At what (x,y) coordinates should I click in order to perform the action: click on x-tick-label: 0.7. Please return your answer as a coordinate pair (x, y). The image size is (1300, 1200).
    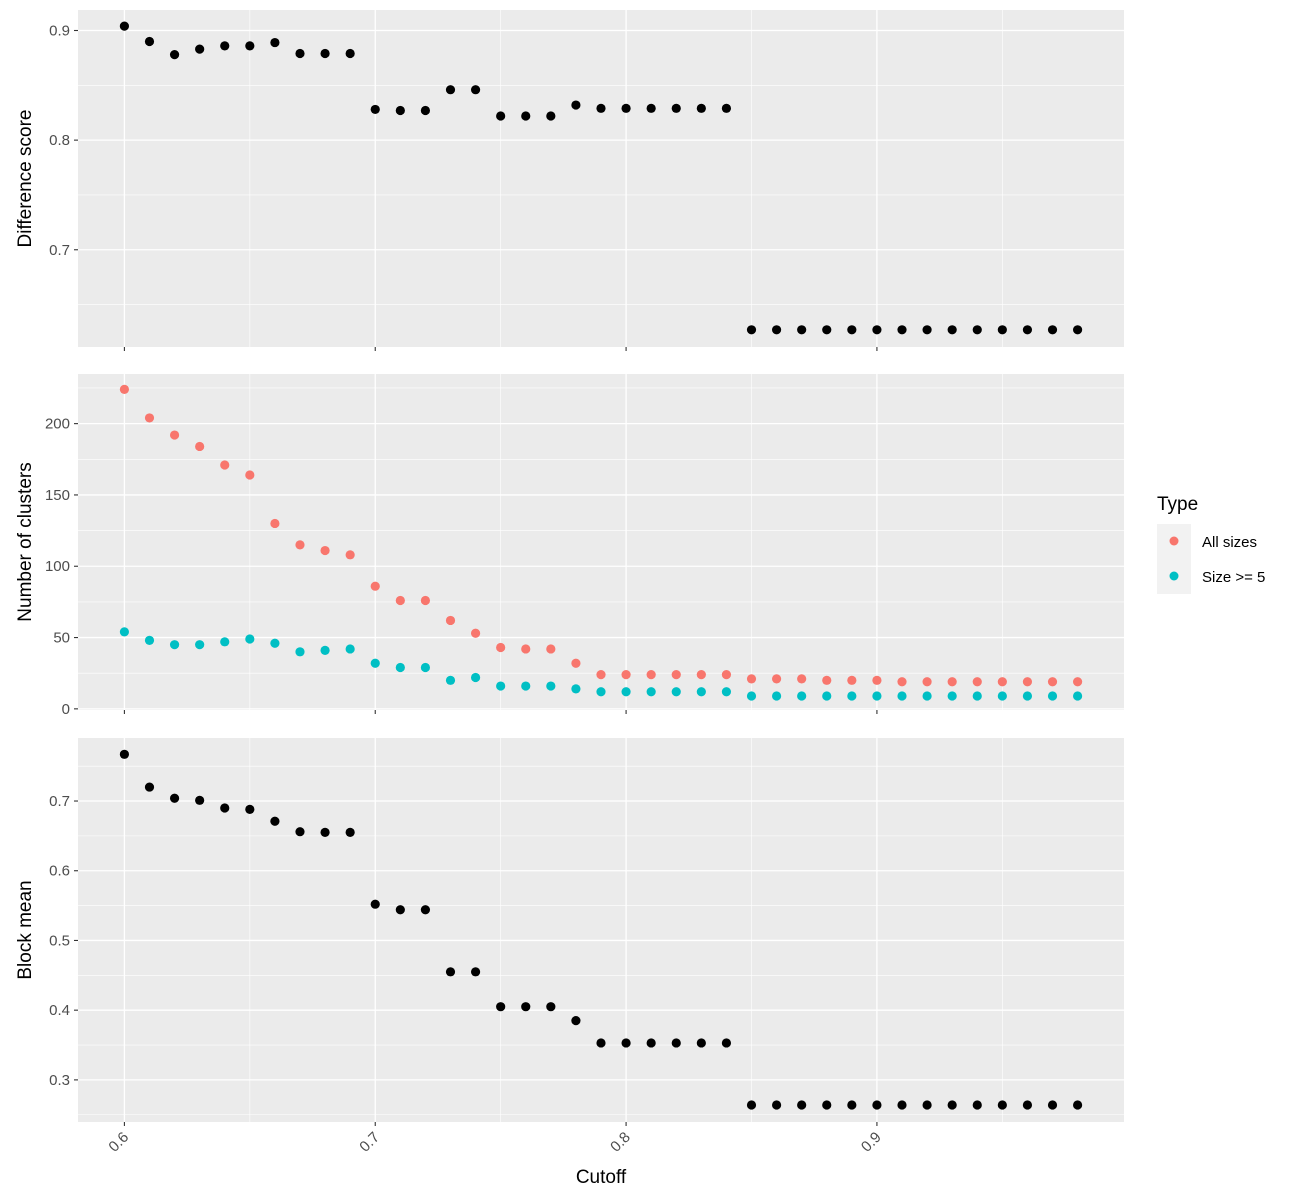
    Looking at the image, I should click on (369, 1142).